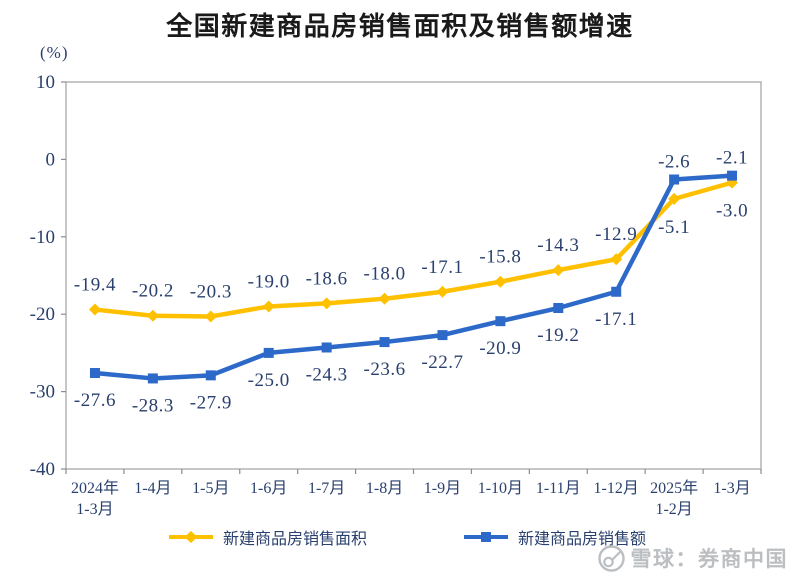 This screenshot has height=581, width=800. What do you see at coordinates (210, 488) in the screenshot?
I see `x-axis-label: 1-5月` at bounding box center [210, 488].